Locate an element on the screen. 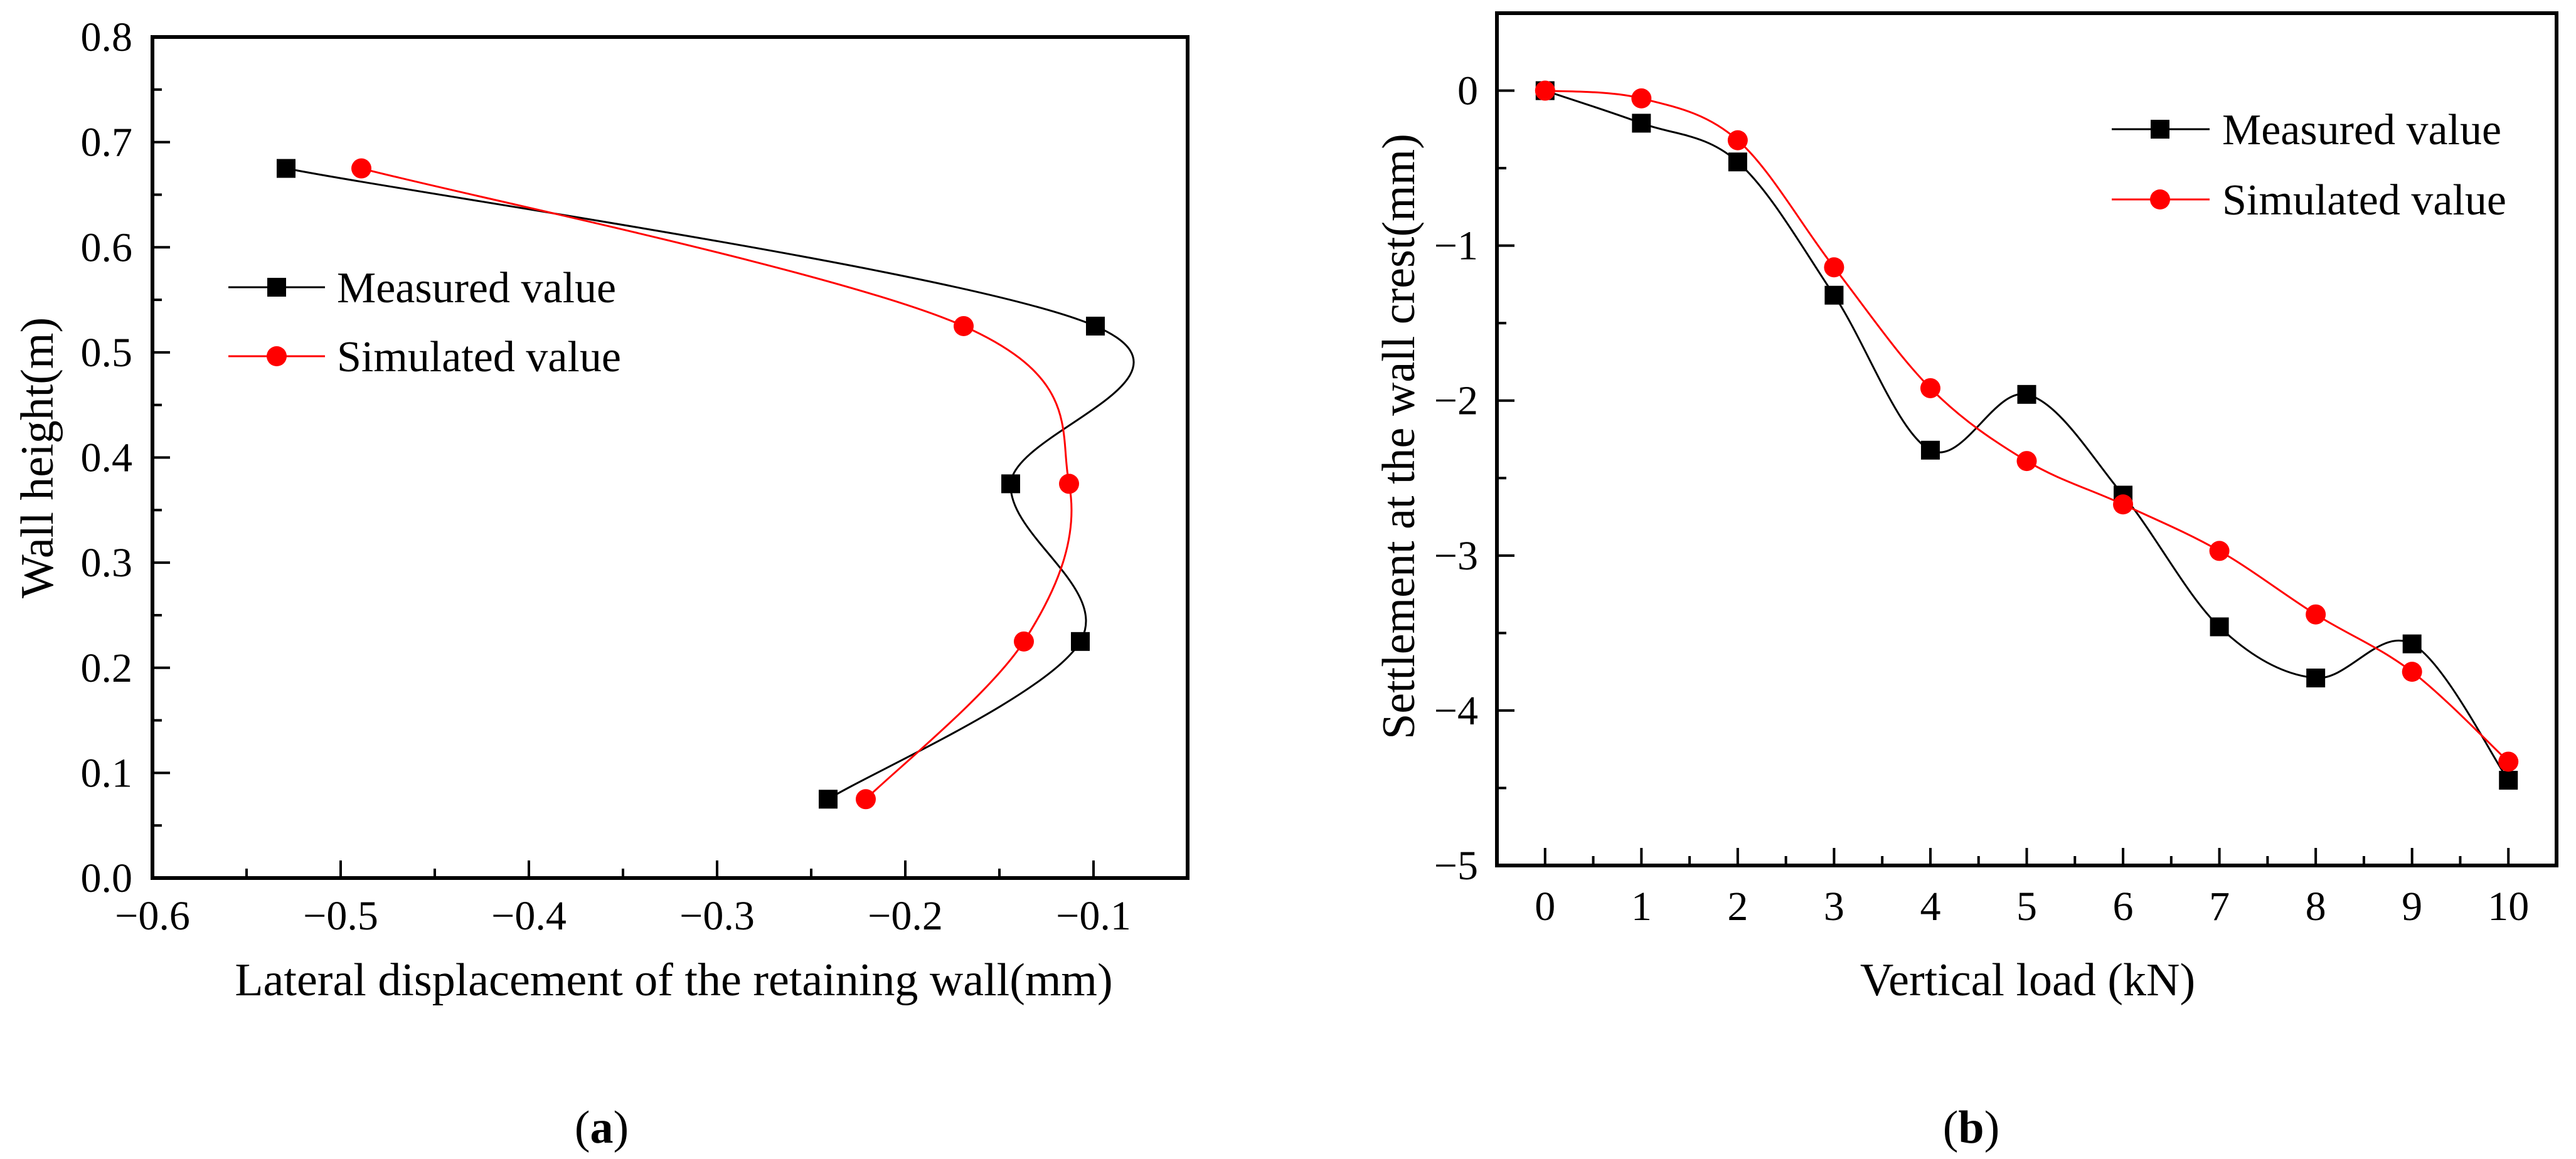 The image size is (2576, 1159). x-tick-label: 6 is located at coordinates (2123, 906).